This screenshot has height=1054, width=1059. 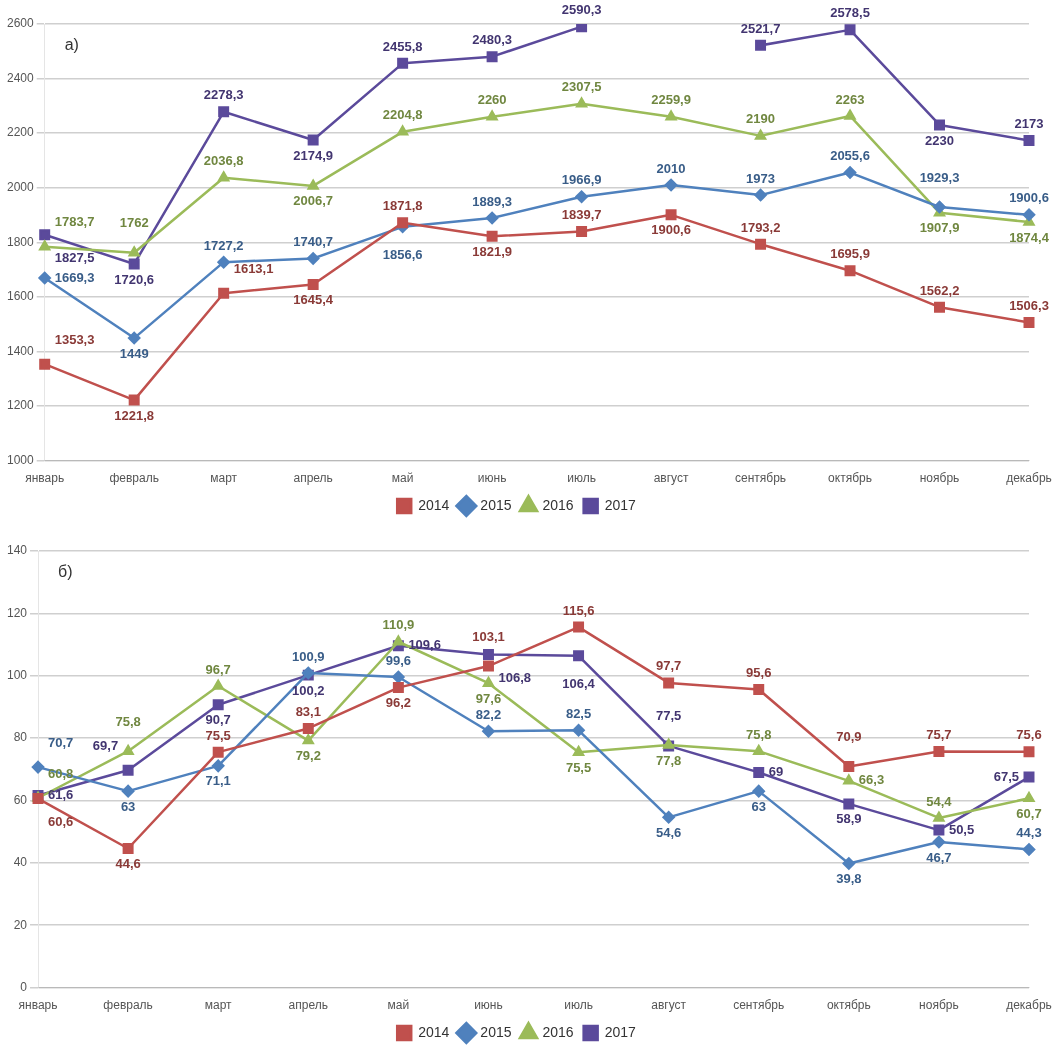 I want to click on data-label: 96,2, so click(x=398, y=703).